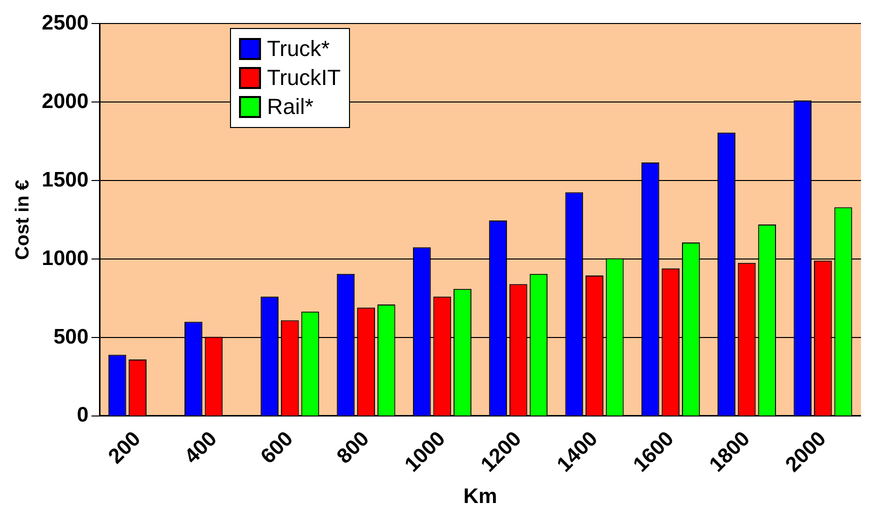 This screenshot has width=869, height=522. Describe the element at coordinates (125, 447) in the screenshot. I see `x-tick-label: 200` at that location.